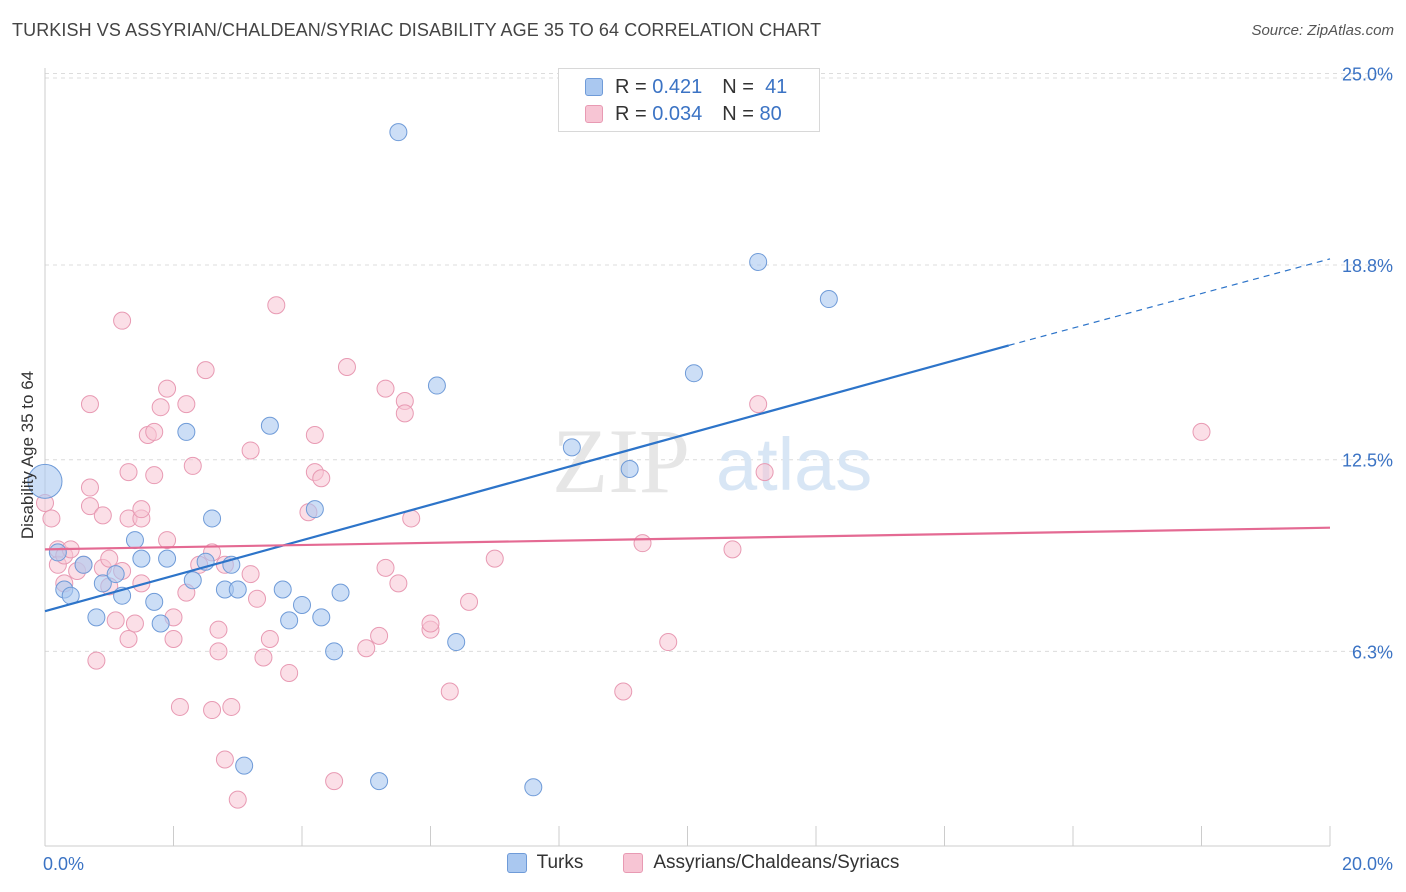  Describe the element at coordinates (1169, 302) in the screenshot. I see `turks-trend-extension` at that location.